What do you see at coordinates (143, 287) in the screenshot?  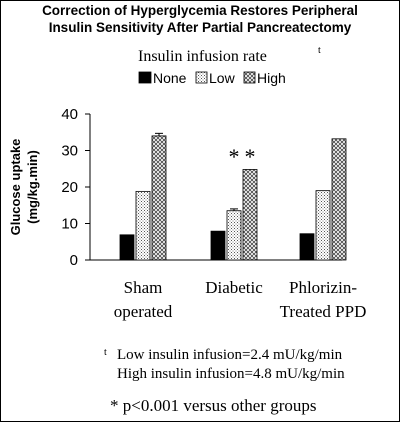 I see `category-label-0-0: Sham` at bounding box center [143, 287].